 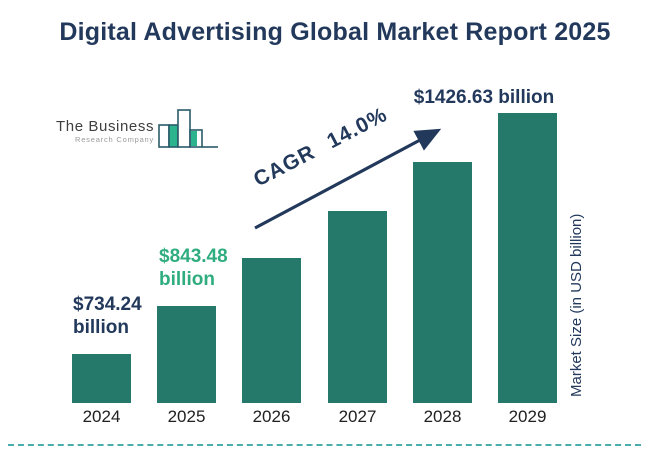 I want to click on x-tick-2028: 2028, so click(x=442, y=416).